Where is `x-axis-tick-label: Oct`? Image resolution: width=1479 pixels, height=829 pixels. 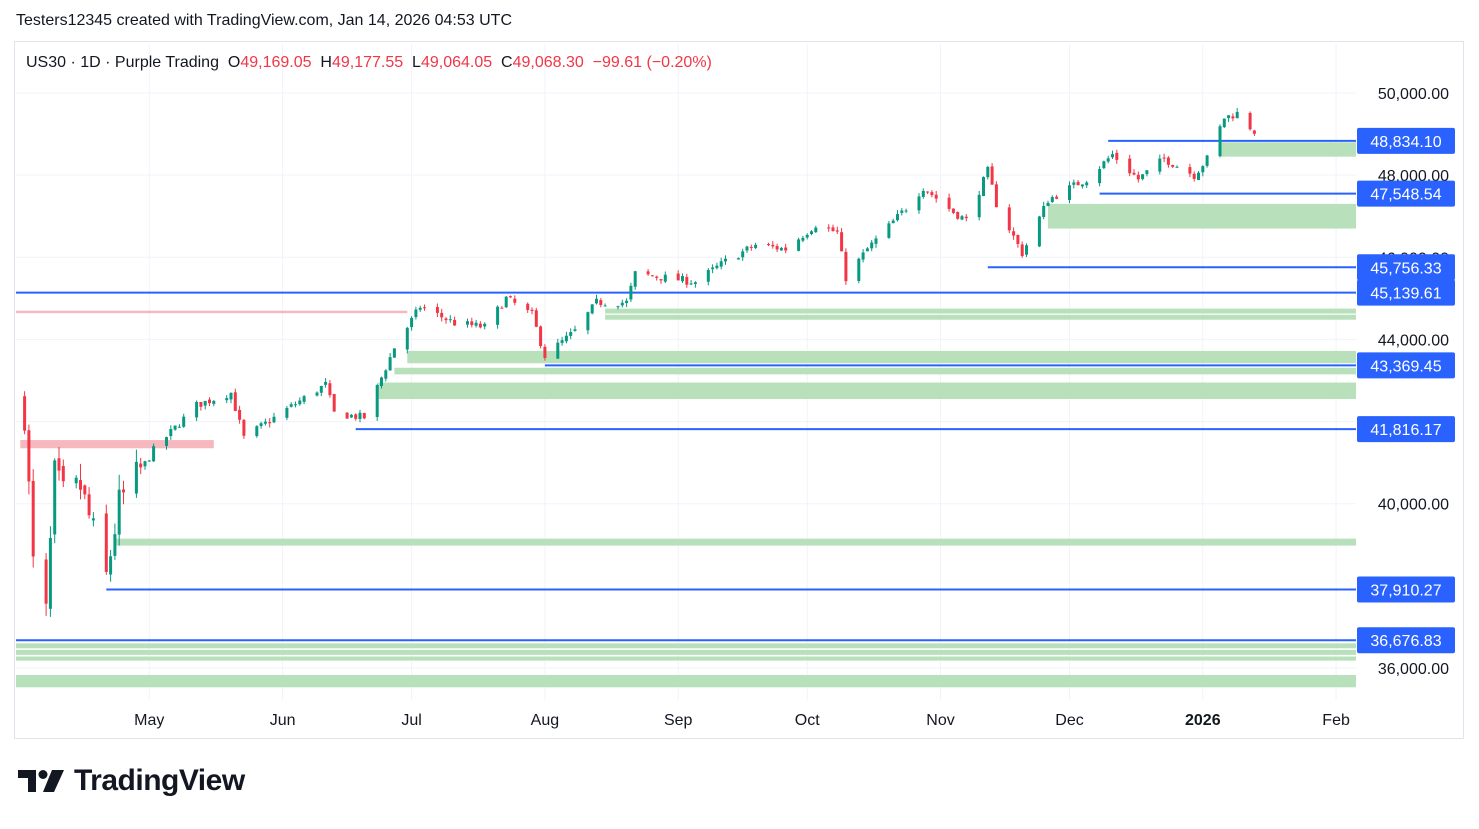
x-axis-tick-label: Oct is located at coordinates (807, 720).